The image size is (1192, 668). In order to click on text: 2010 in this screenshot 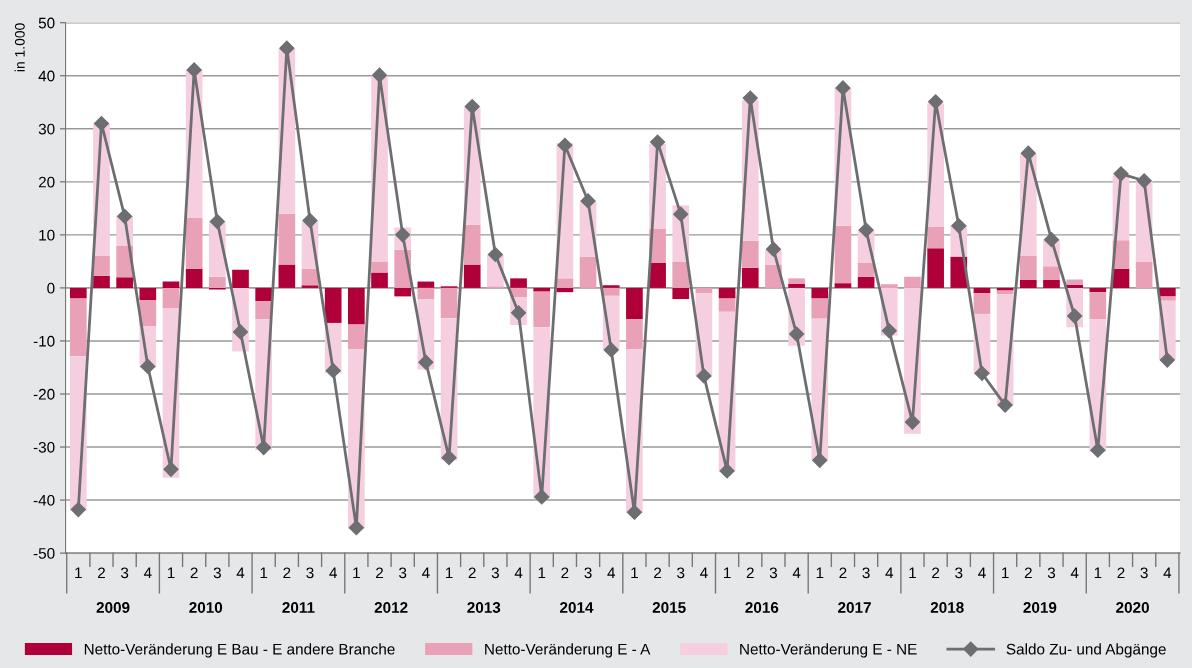, I will do `click(206, 607)`.